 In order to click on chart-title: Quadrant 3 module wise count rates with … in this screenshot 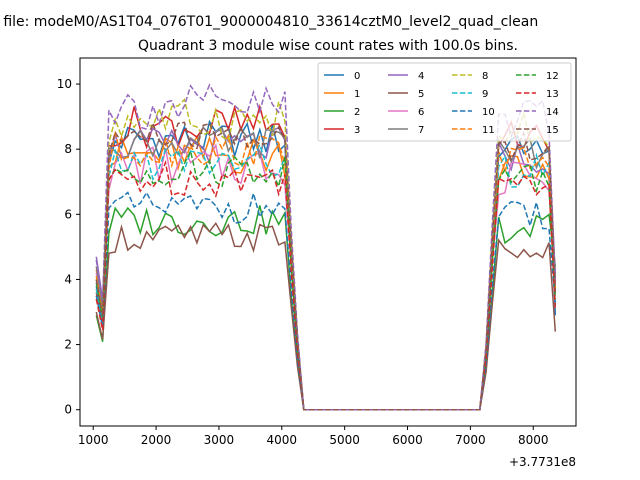, I will do `click(328, 46)`.